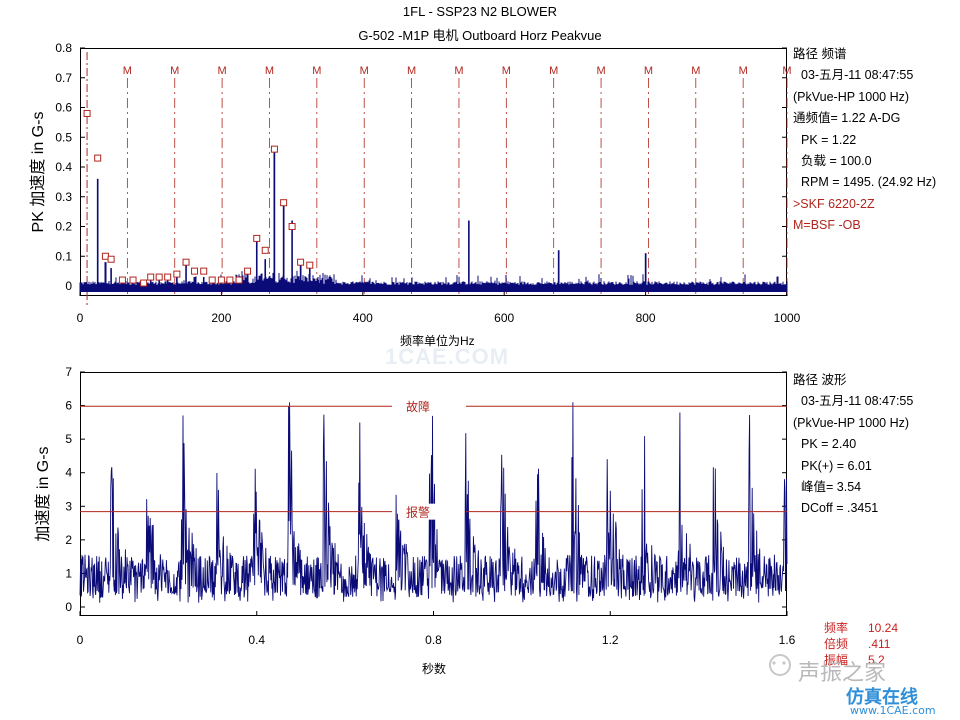 The image size is (960, 720). Describe the element at coordinates (68, 540) in the screenshot. I see `waveform-y-tick-label: 2` at that location.